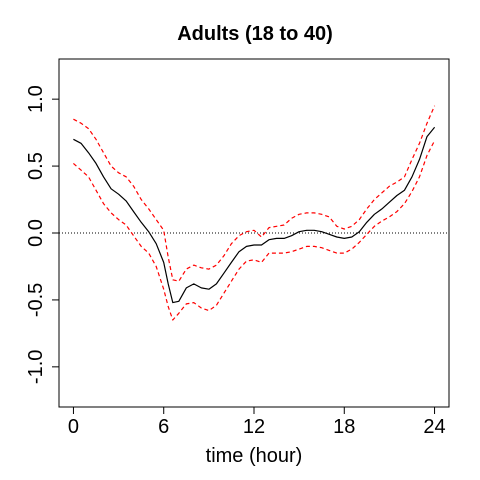 The width and height of the screenshot is (480, 480). What do you see at coordinates (254, 456) in the screenshot?
I see `x-axis-label: time (hour)` at bounding box center [254, 456].